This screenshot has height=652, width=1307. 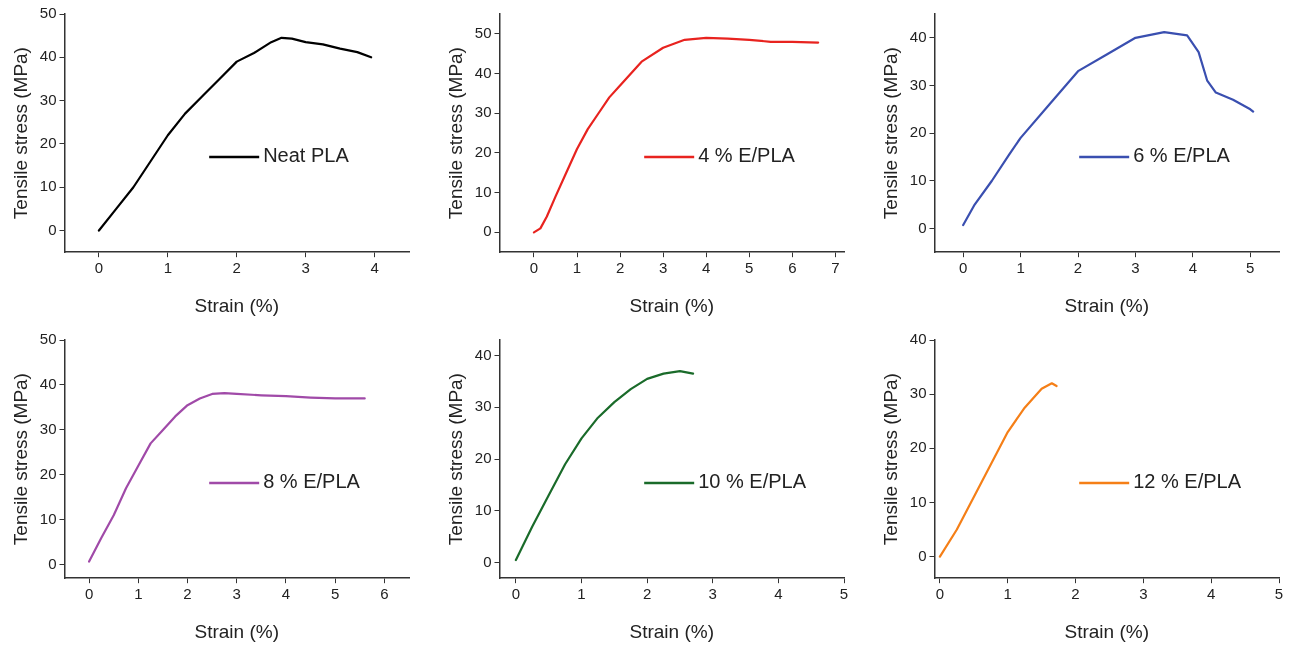 I want to click on legend-label: Neat PLA, so click(x=306, y=155).